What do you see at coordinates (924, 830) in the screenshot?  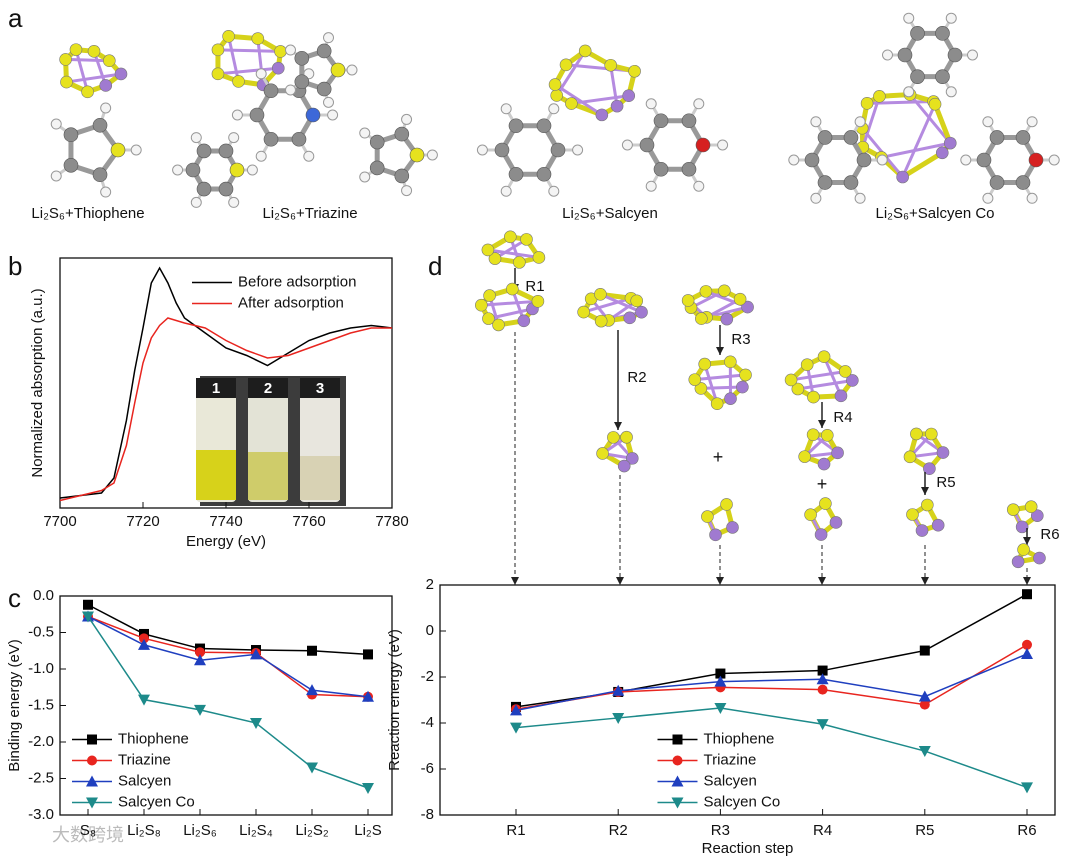 I see `x-tick-label: R5` at bounding box center [924, 830].